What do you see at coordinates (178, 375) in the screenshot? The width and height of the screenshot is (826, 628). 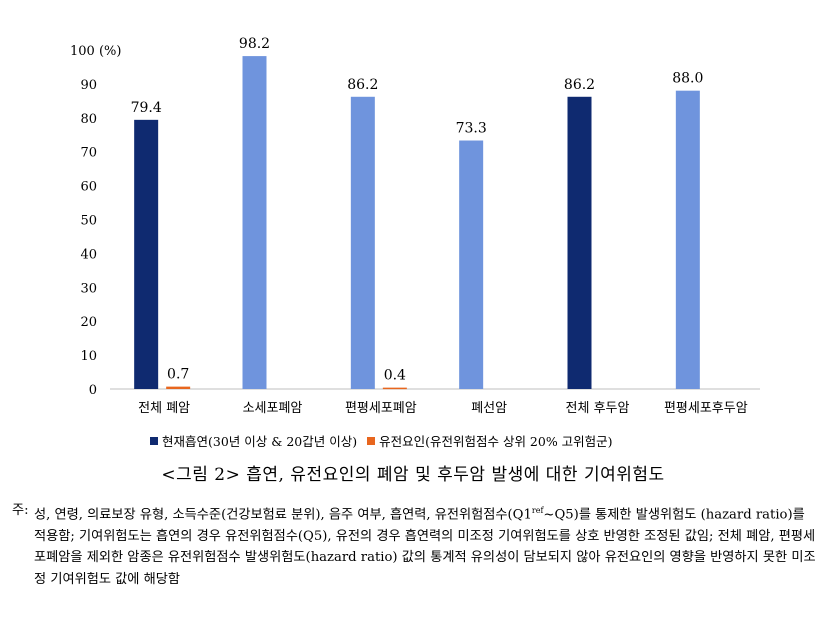 I see `data-label: 0.7` at bounding box center [178, 375].